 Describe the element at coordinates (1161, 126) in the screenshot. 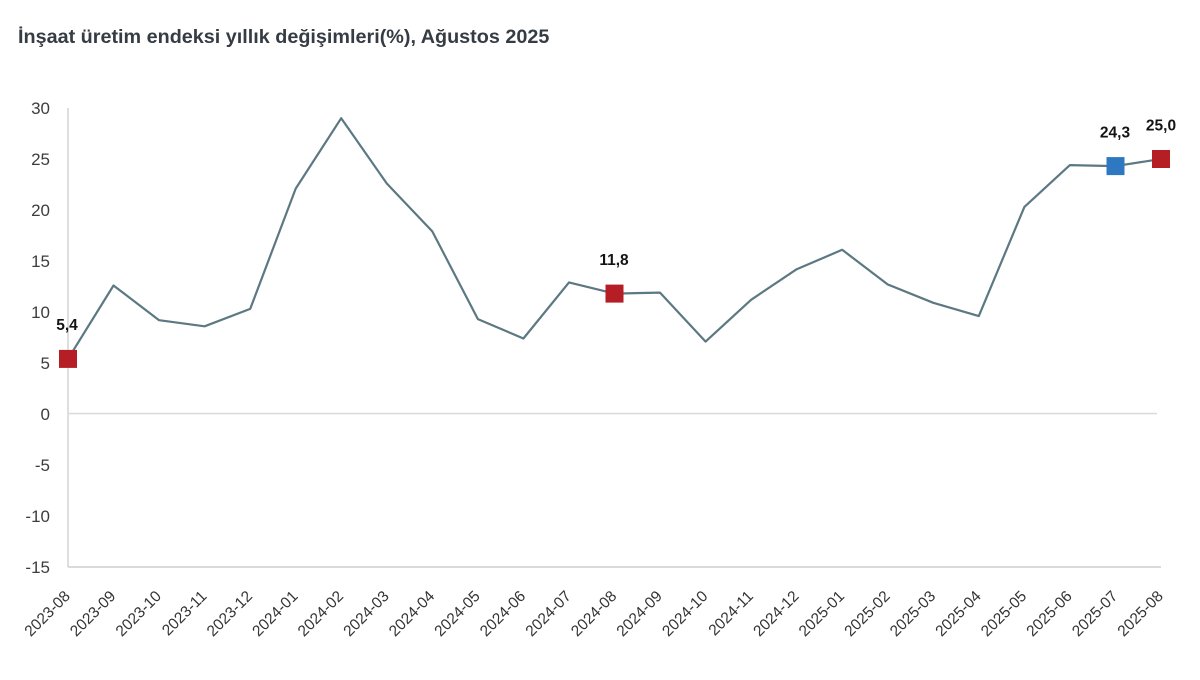

I see `svg-text: 25,0` at that location.